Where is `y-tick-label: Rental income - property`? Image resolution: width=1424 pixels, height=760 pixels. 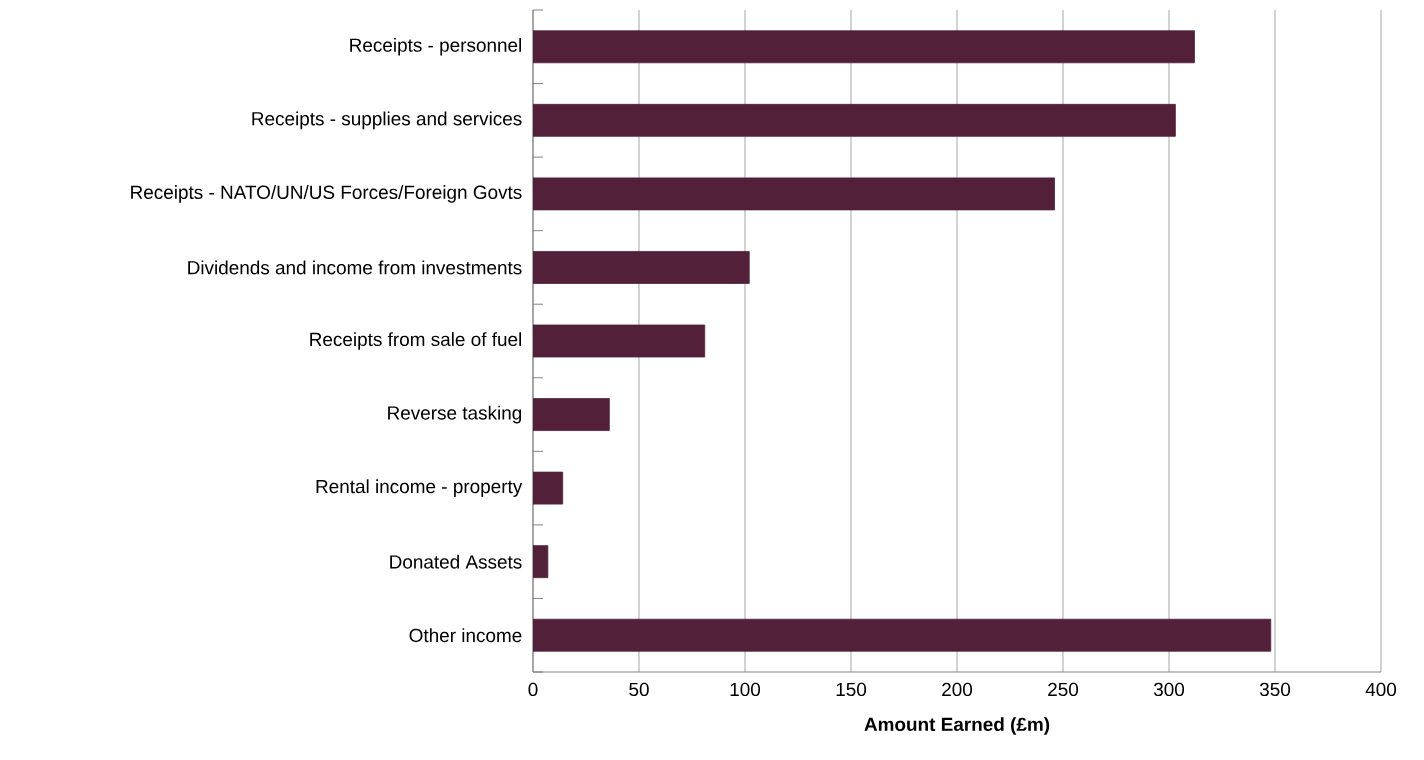
y-tick-label: Rental income - property is located at coordinates (419, 488).